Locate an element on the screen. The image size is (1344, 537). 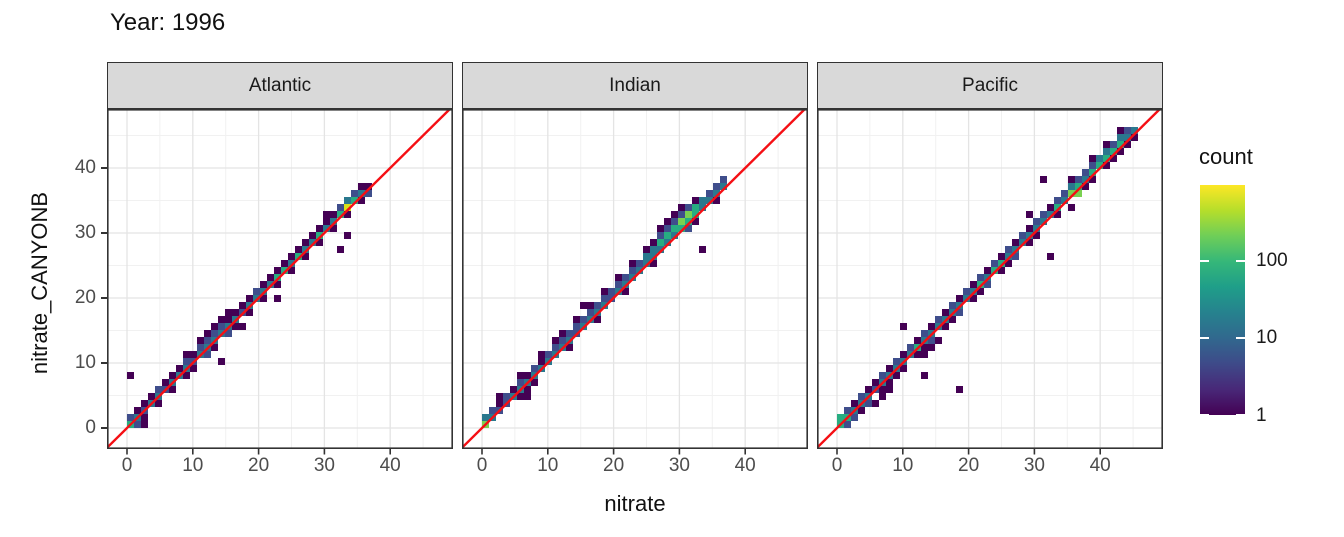
legend-title: count is located at coordinates (1226, 156).